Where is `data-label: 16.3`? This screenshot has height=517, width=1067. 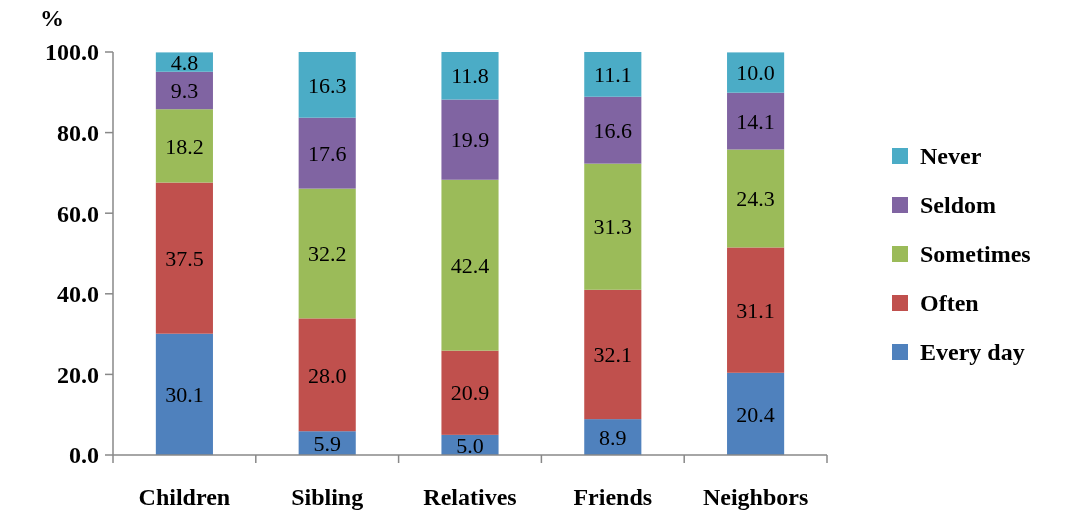
data-label: 16.3 is located at coordinates (327, 85).